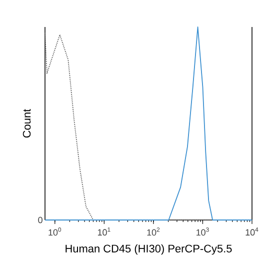 This screenshot has height=280, width=280. I want to click on y-axis-title: Count, so click(26, 123).